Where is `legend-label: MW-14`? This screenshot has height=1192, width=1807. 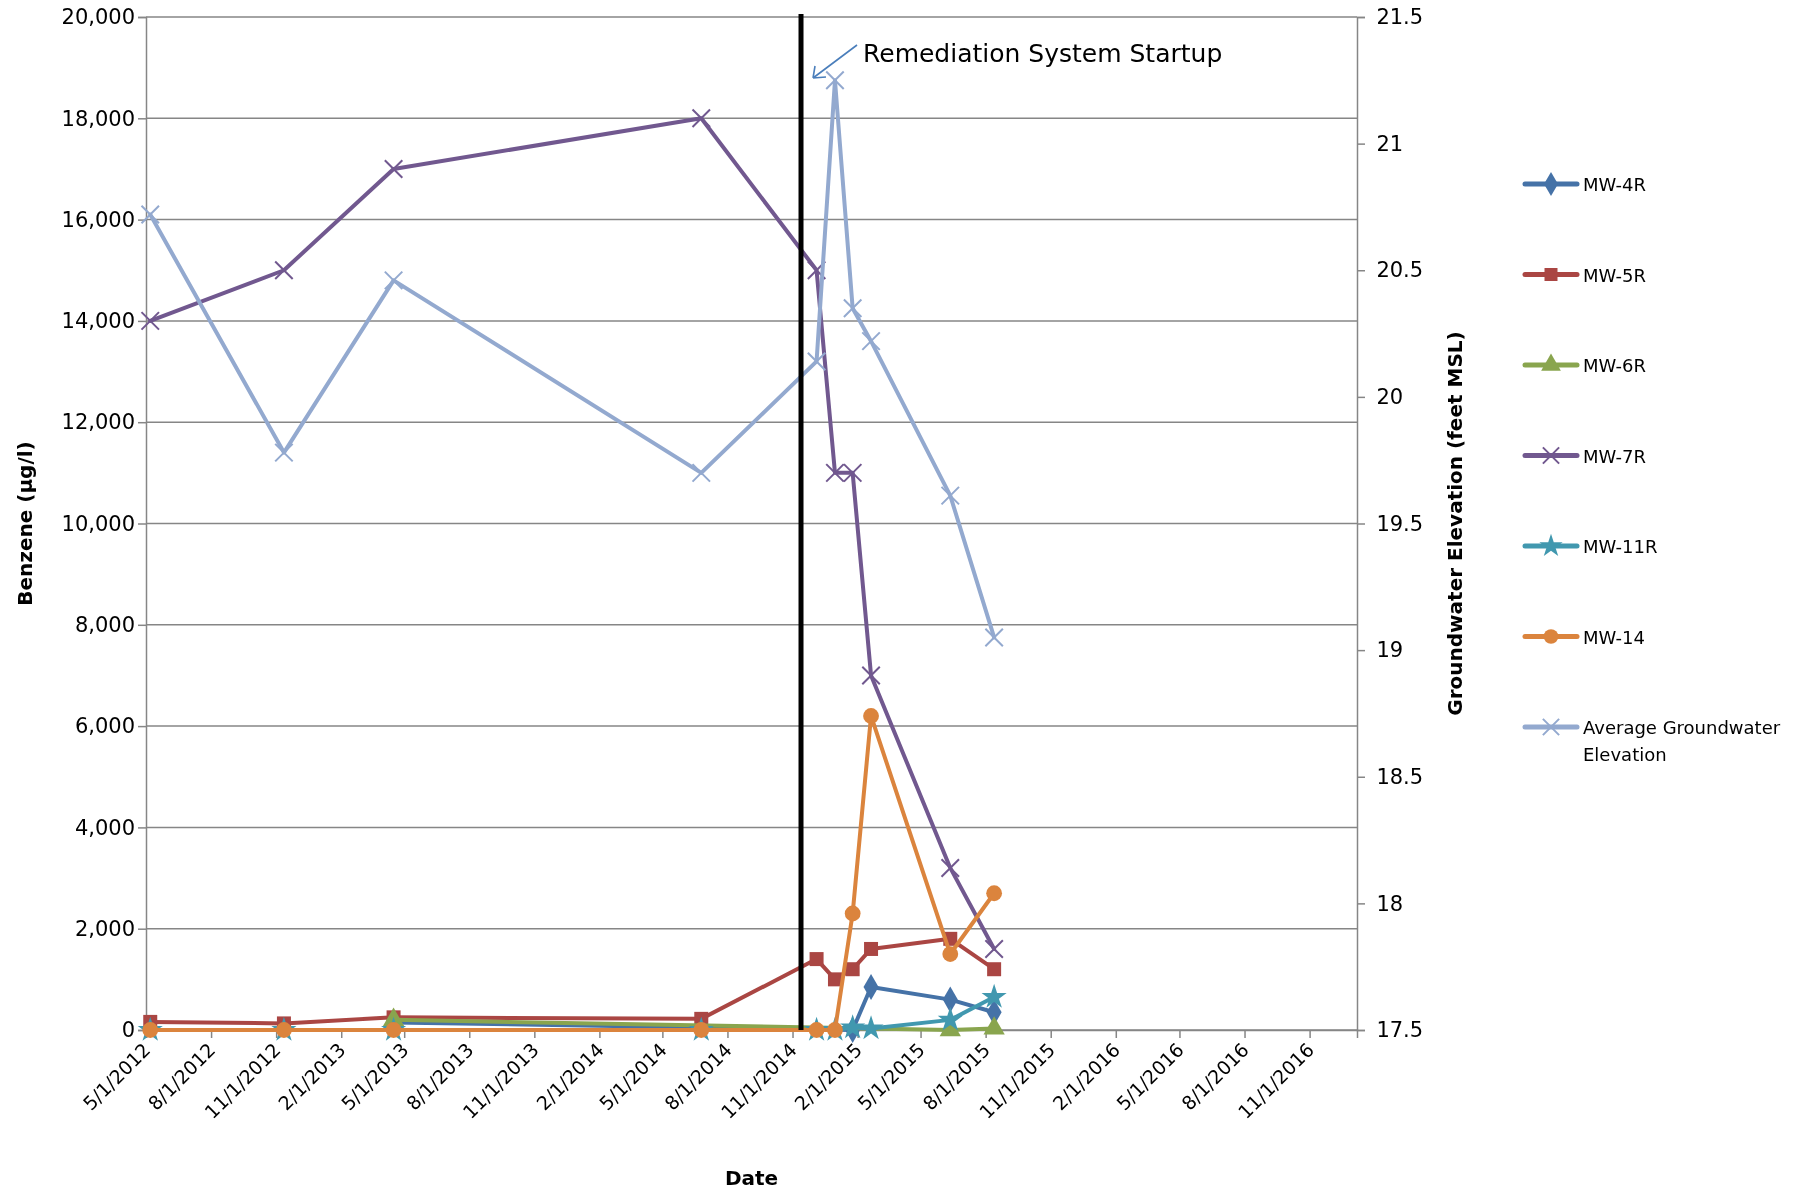 legend-label: MW-14 is located at coordinates (1614, 637).